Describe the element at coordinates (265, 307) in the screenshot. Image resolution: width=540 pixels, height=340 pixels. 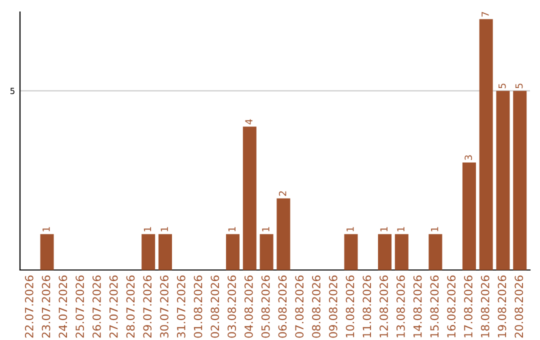
I see `x-tick-label: 05.08.2026` at that location.